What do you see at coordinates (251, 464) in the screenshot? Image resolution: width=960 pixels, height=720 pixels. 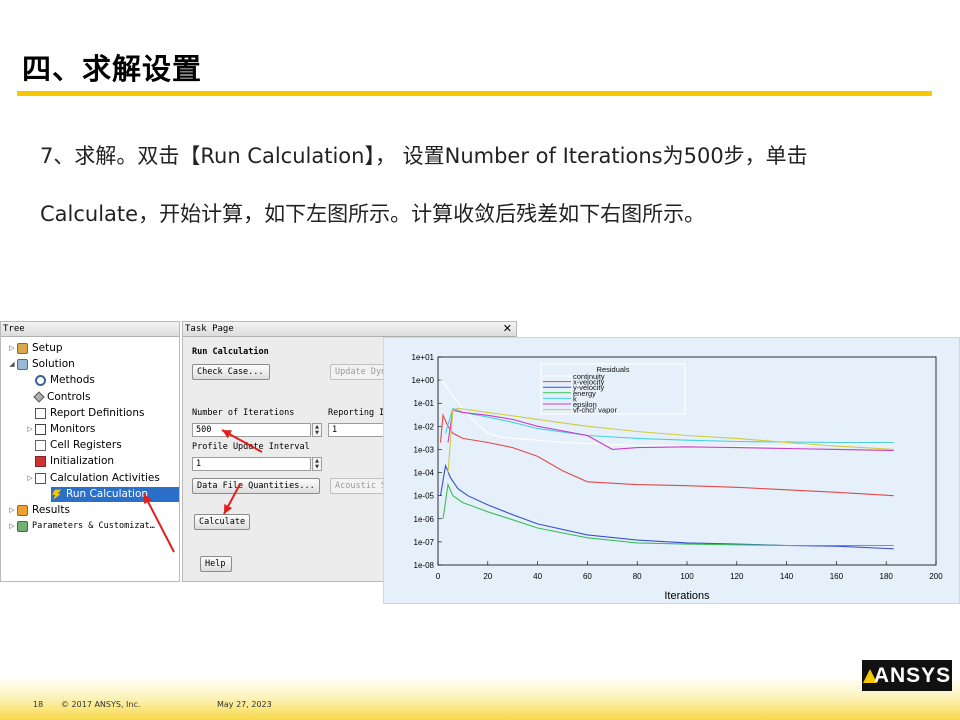 I see `profile-update-input: 1` at bounding box center [251, 464].